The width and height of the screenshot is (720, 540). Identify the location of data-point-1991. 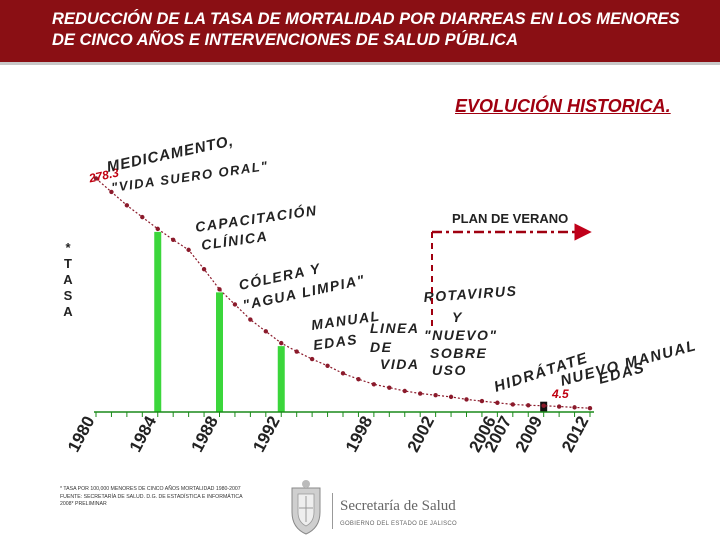
(266, 331).